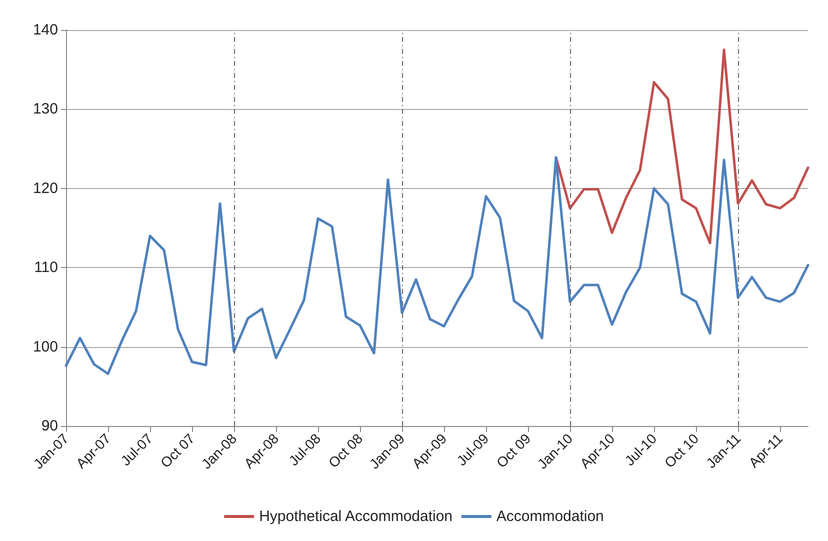 This screenshot has height=541, width=828. I want to click on y-tick-label: 110, so click(46, 267).